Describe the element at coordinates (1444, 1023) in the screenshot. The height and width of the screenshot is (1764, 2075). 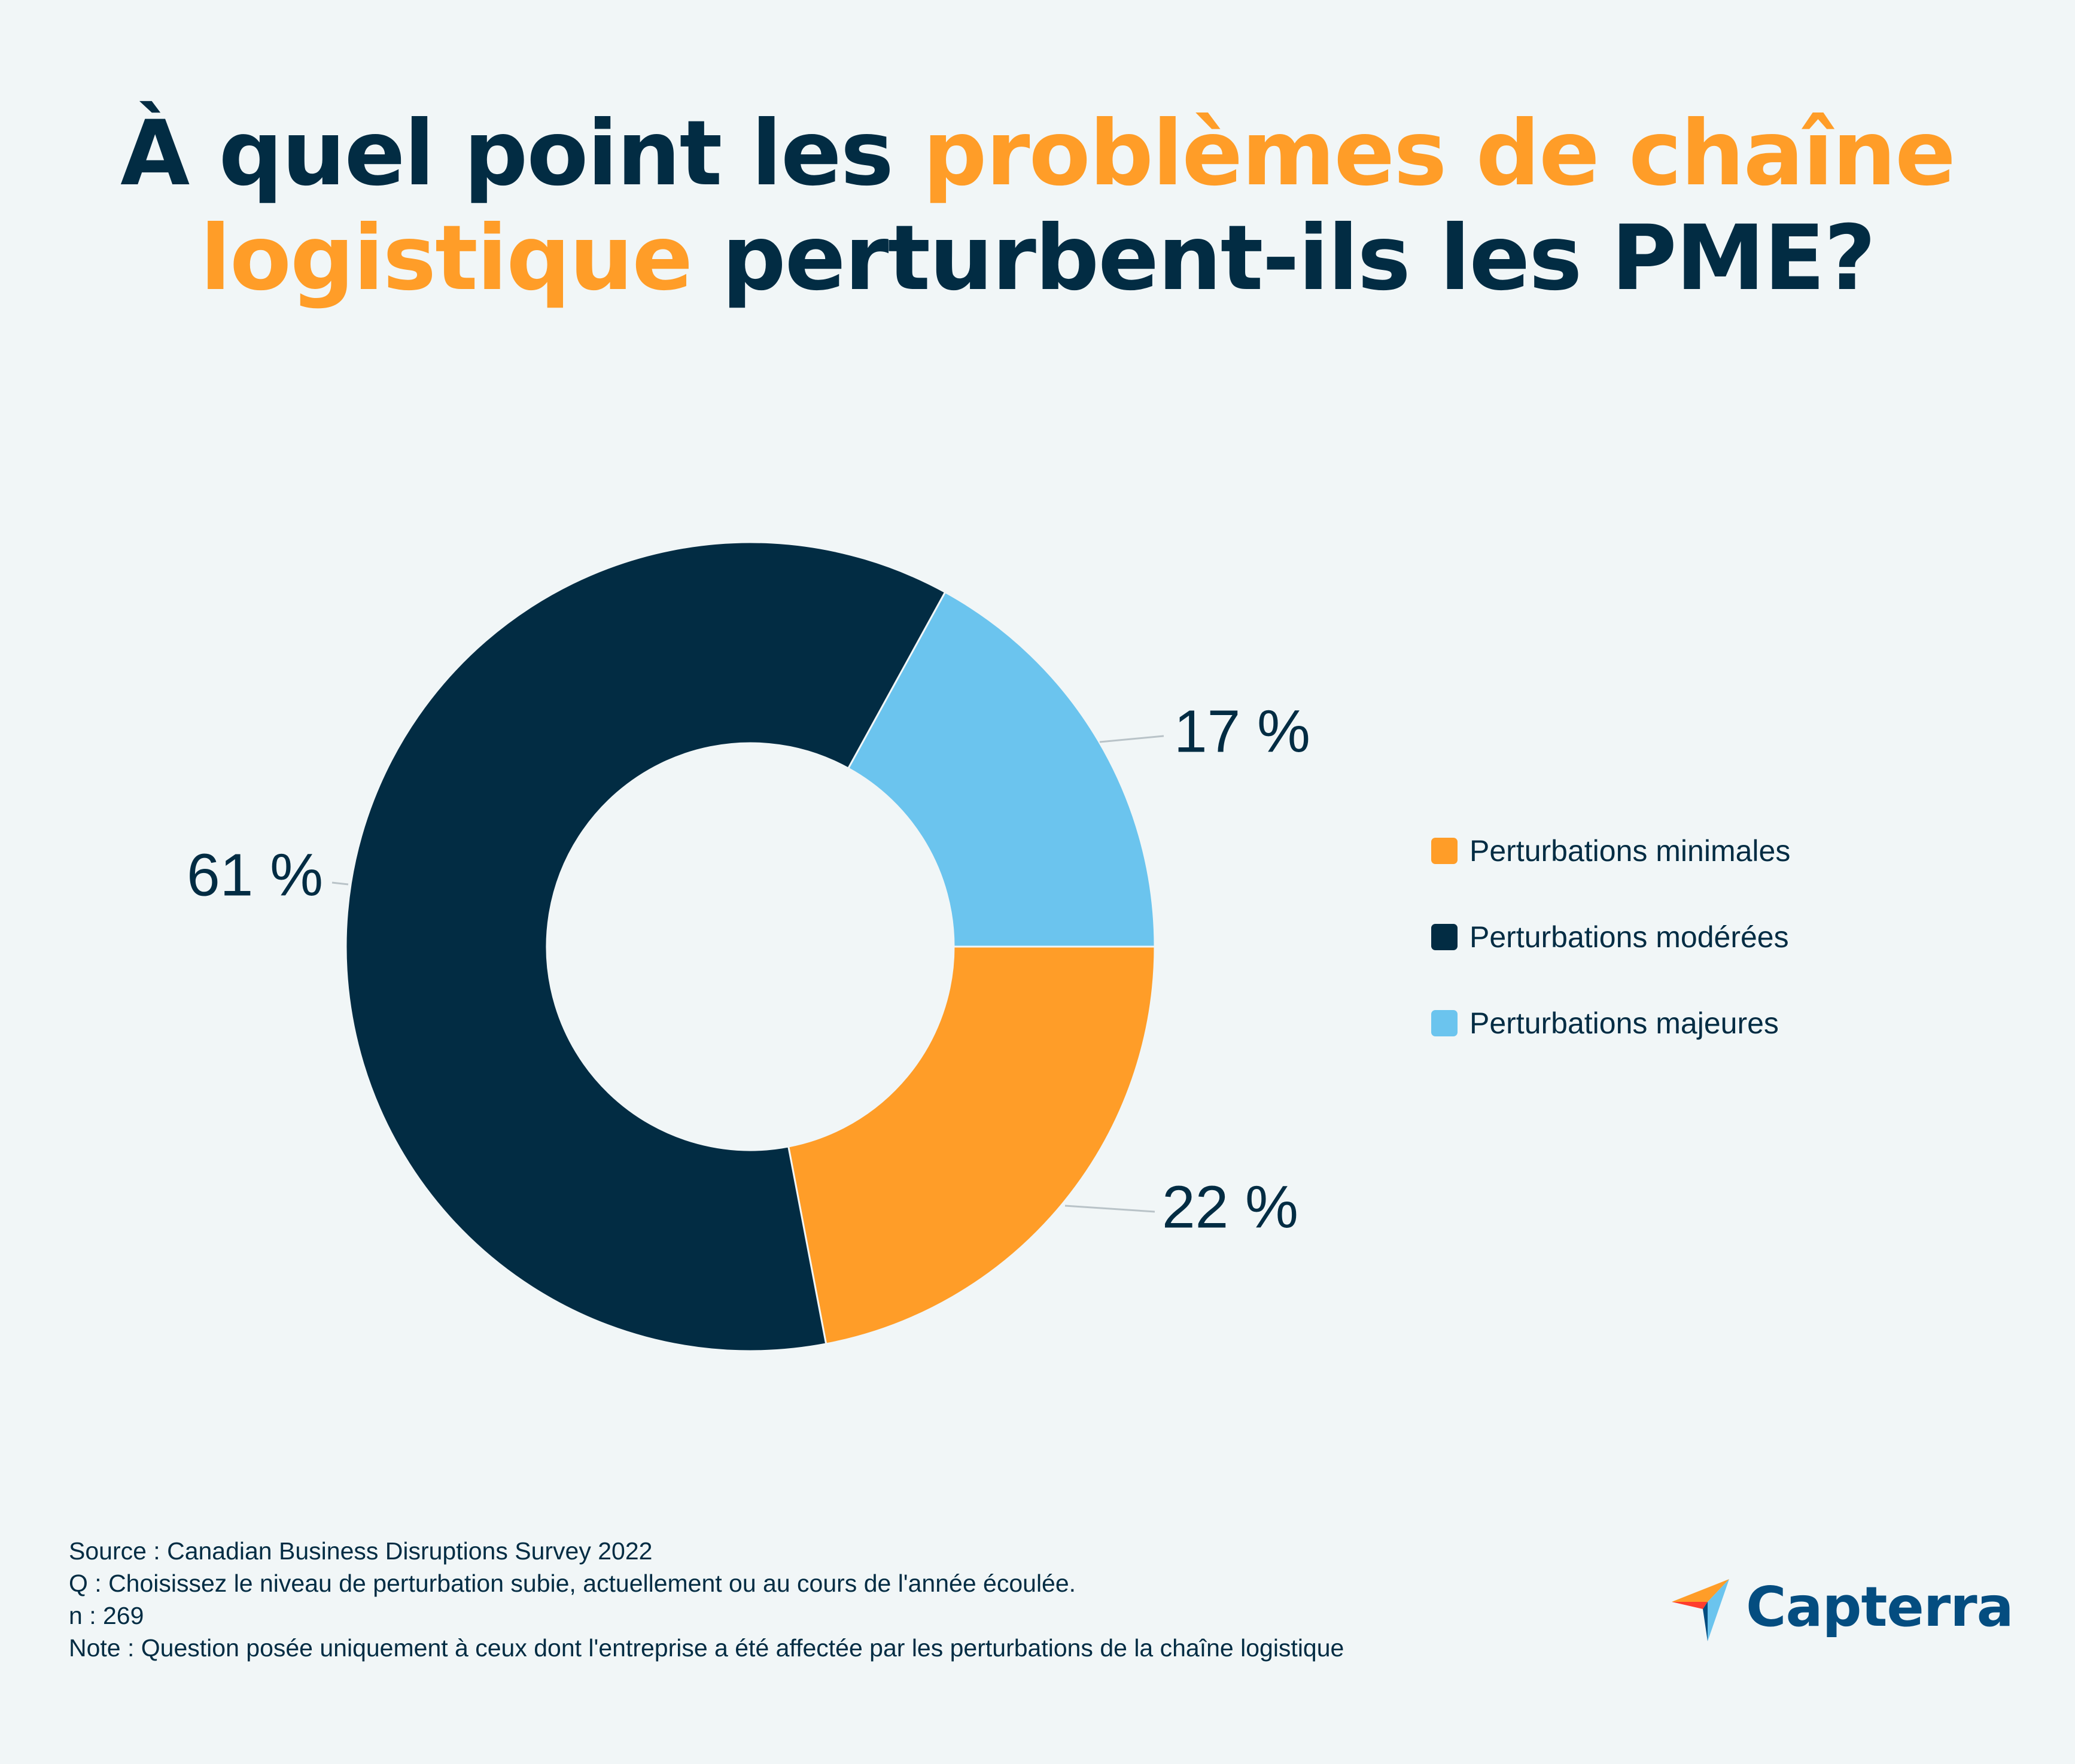
I see `legend-swatch-majeures` at that location.